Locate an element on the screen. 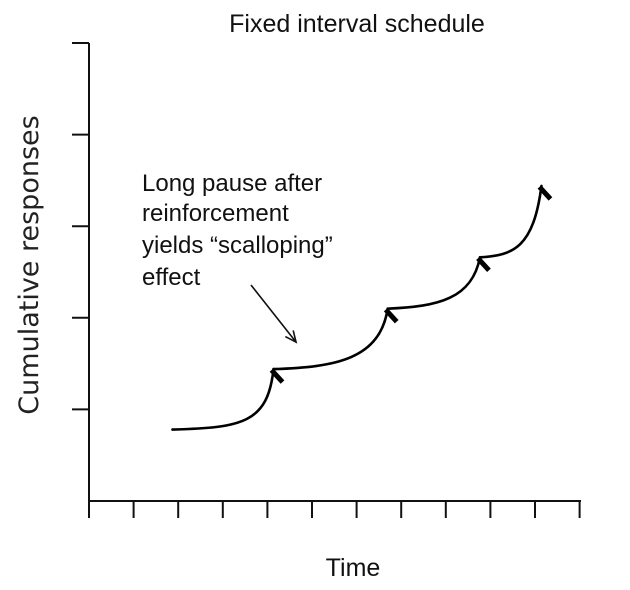  annotation-line-1: Long pause after is located at coordinates (232, 183).